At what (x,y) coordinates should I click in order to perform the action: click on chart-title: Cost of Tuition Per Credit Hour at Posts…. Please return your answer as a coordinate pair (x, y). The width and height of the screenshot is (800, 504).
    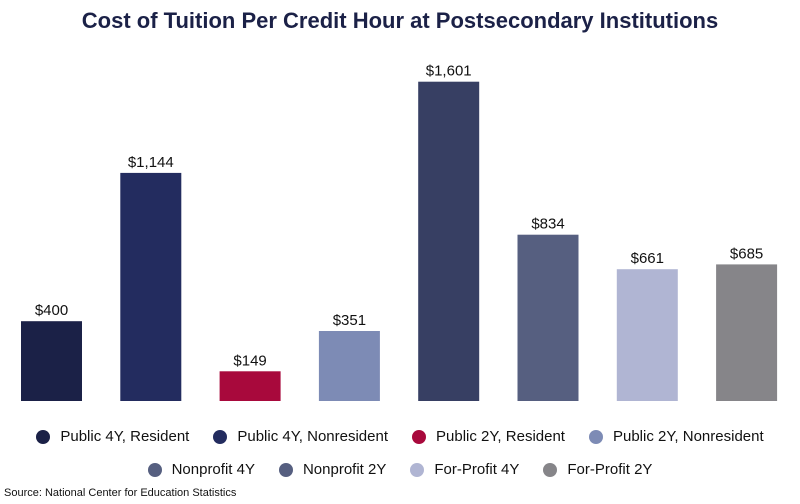
    Looking at the image, I should click on (400, 20).